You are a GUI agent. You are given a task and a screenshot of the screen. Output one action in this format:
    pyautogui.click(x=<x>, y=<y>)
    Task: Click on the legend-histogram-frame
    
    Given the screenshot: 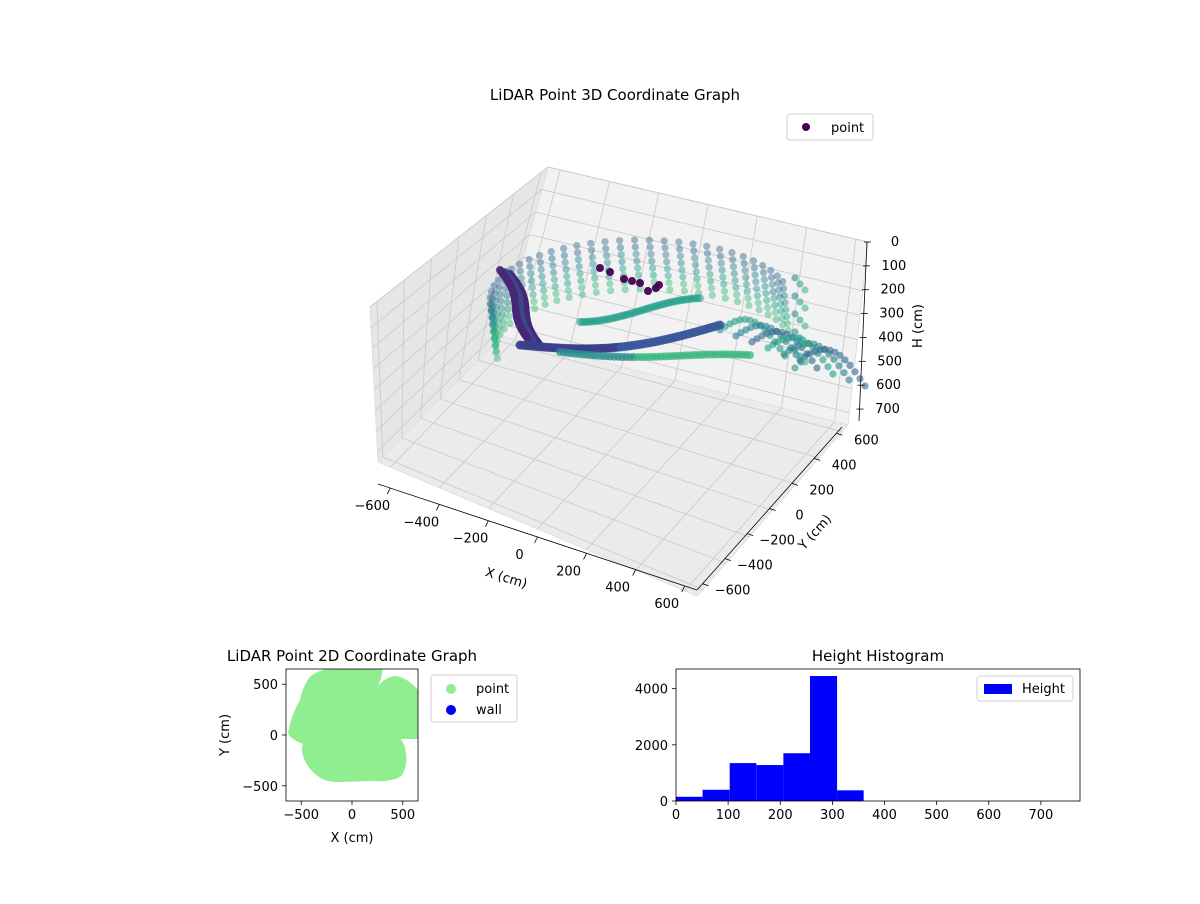 What is the action you would take?
    pyautogui.click(x=1025, y=688)
    